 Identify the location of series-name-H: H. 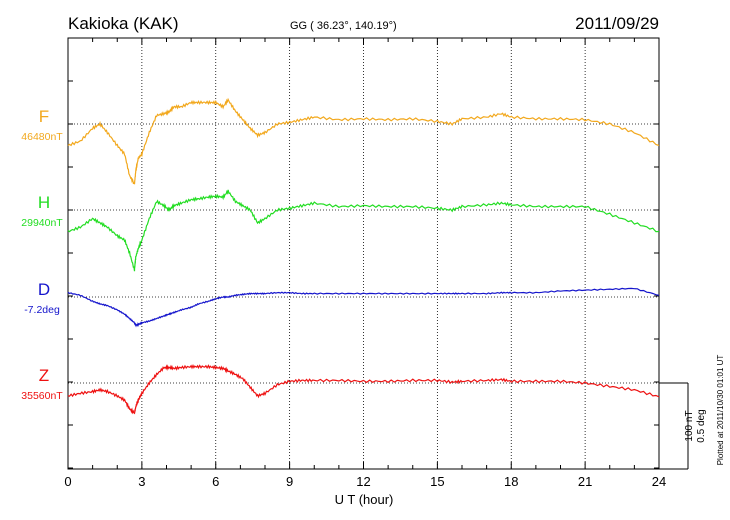
(44, 202).